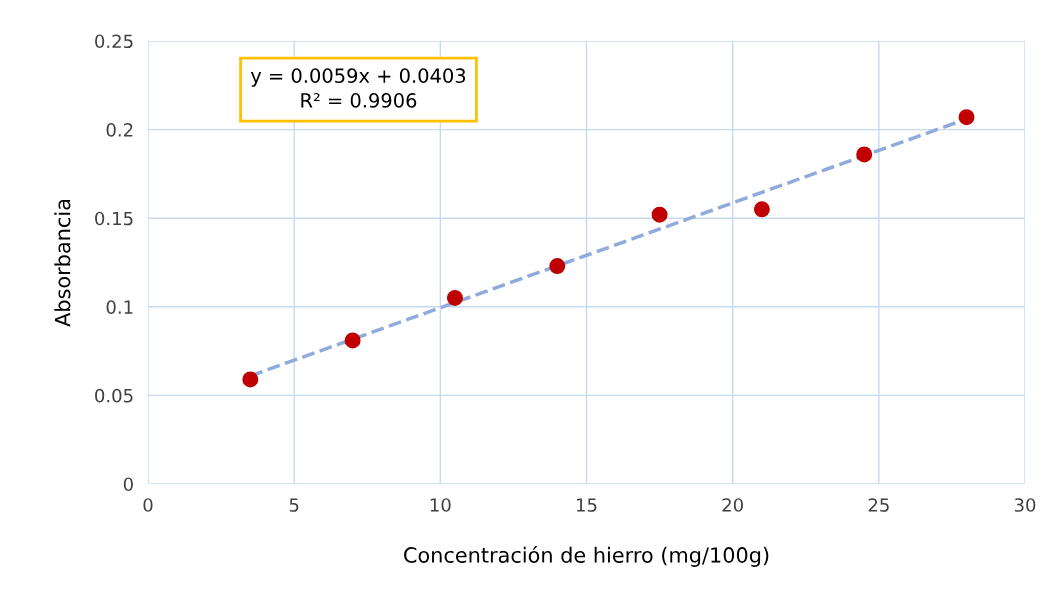 This screenshot has width=1053, height=596. Describe the element at coordinates (358, 88) in the screenshot. I see `annotation: y = 0.0059x + 0.0403 R² = 0.9906` at that location.